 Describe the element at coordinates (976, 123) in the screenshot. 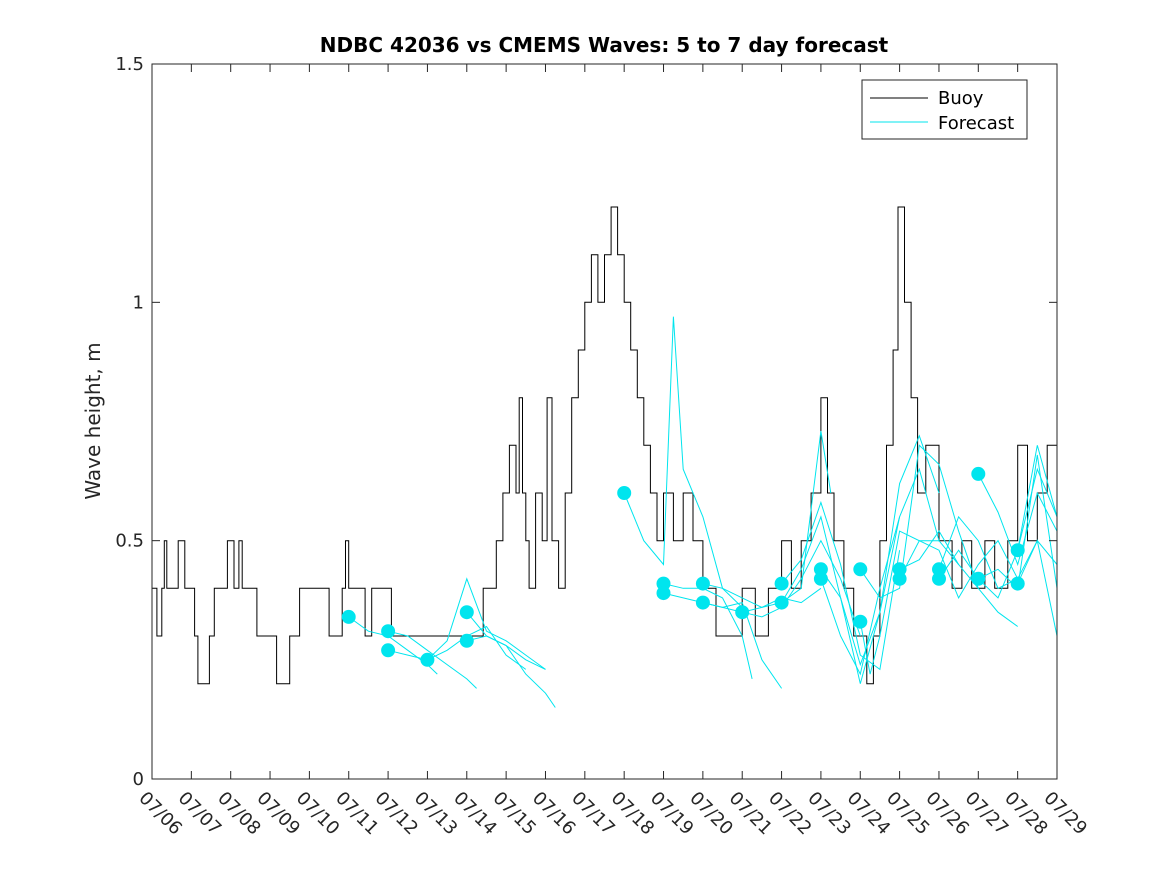

I see `legend-label-forecast: Forecast` at that location.